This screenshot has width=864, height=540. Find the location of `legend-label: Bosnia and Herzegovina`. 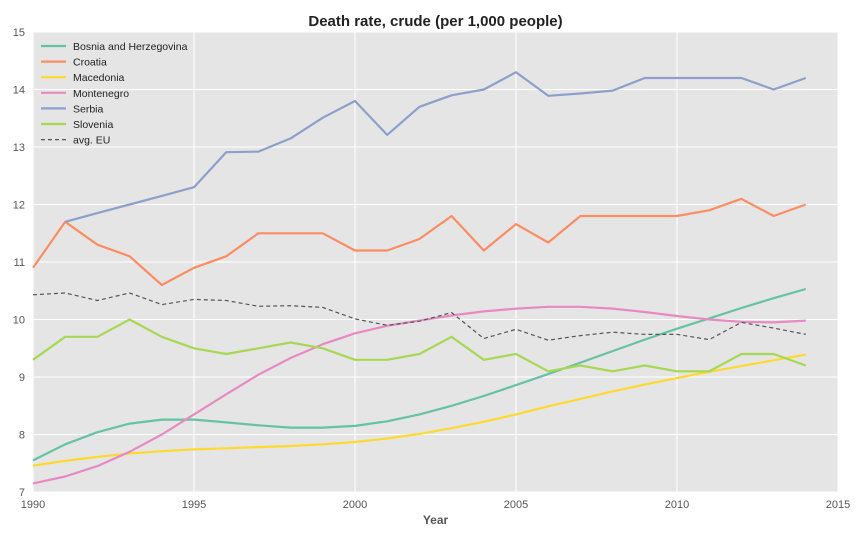

legend-label: Bosnia and Herzegovina is located at coordinates (130, 47).